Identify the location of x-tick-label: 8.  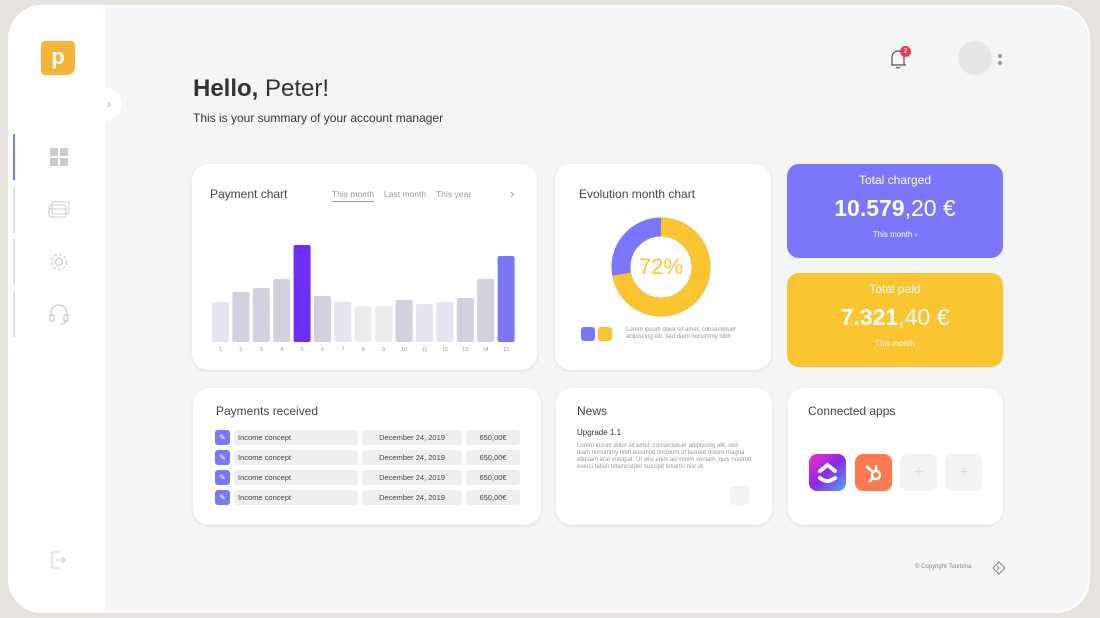
(363, 350).